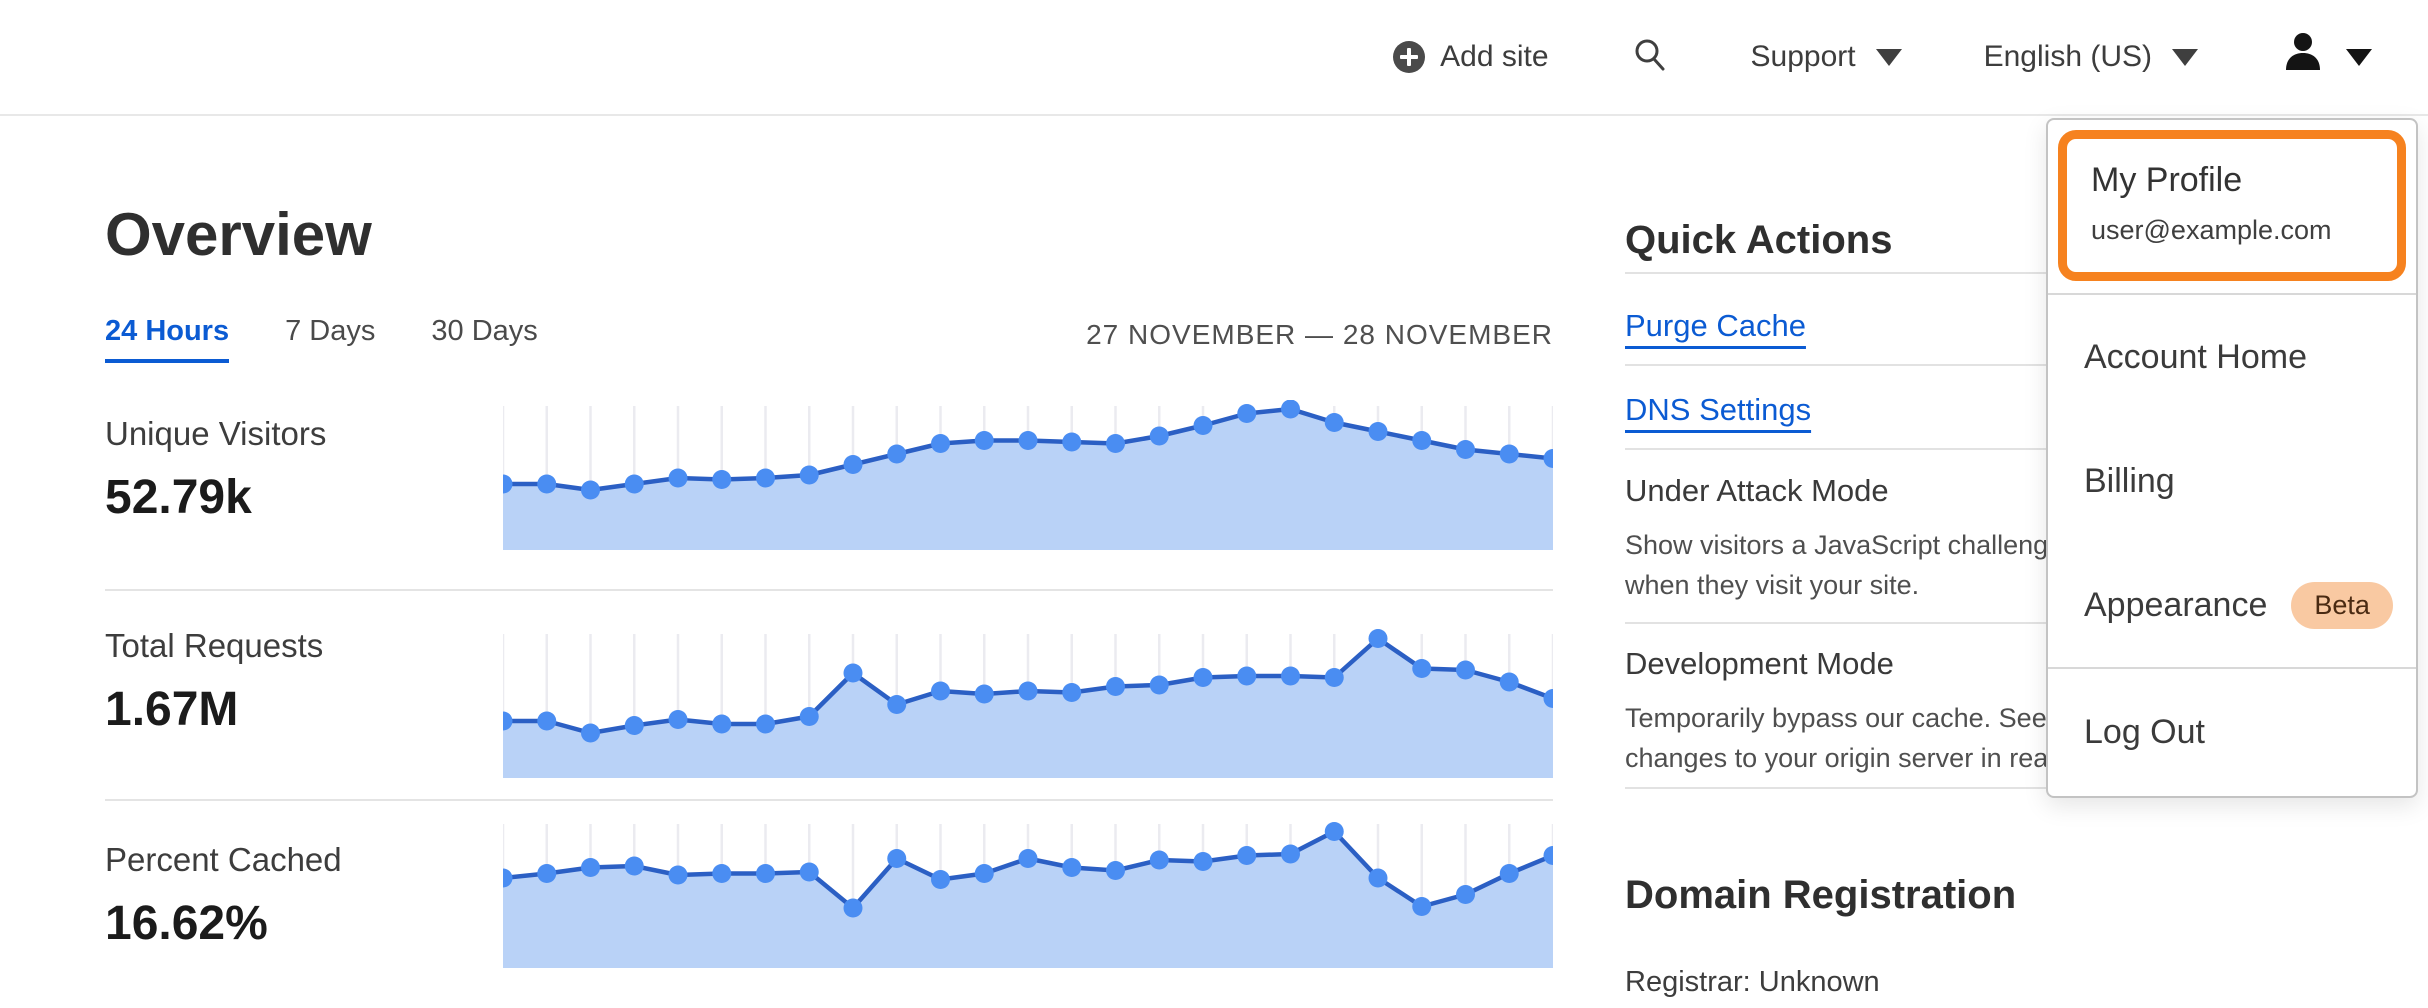 The width and height of the screenshot is (2428, 1008). Describe the element at coordinates (238, 234) in the screenshot. I see `page-title: Overview` at that location.